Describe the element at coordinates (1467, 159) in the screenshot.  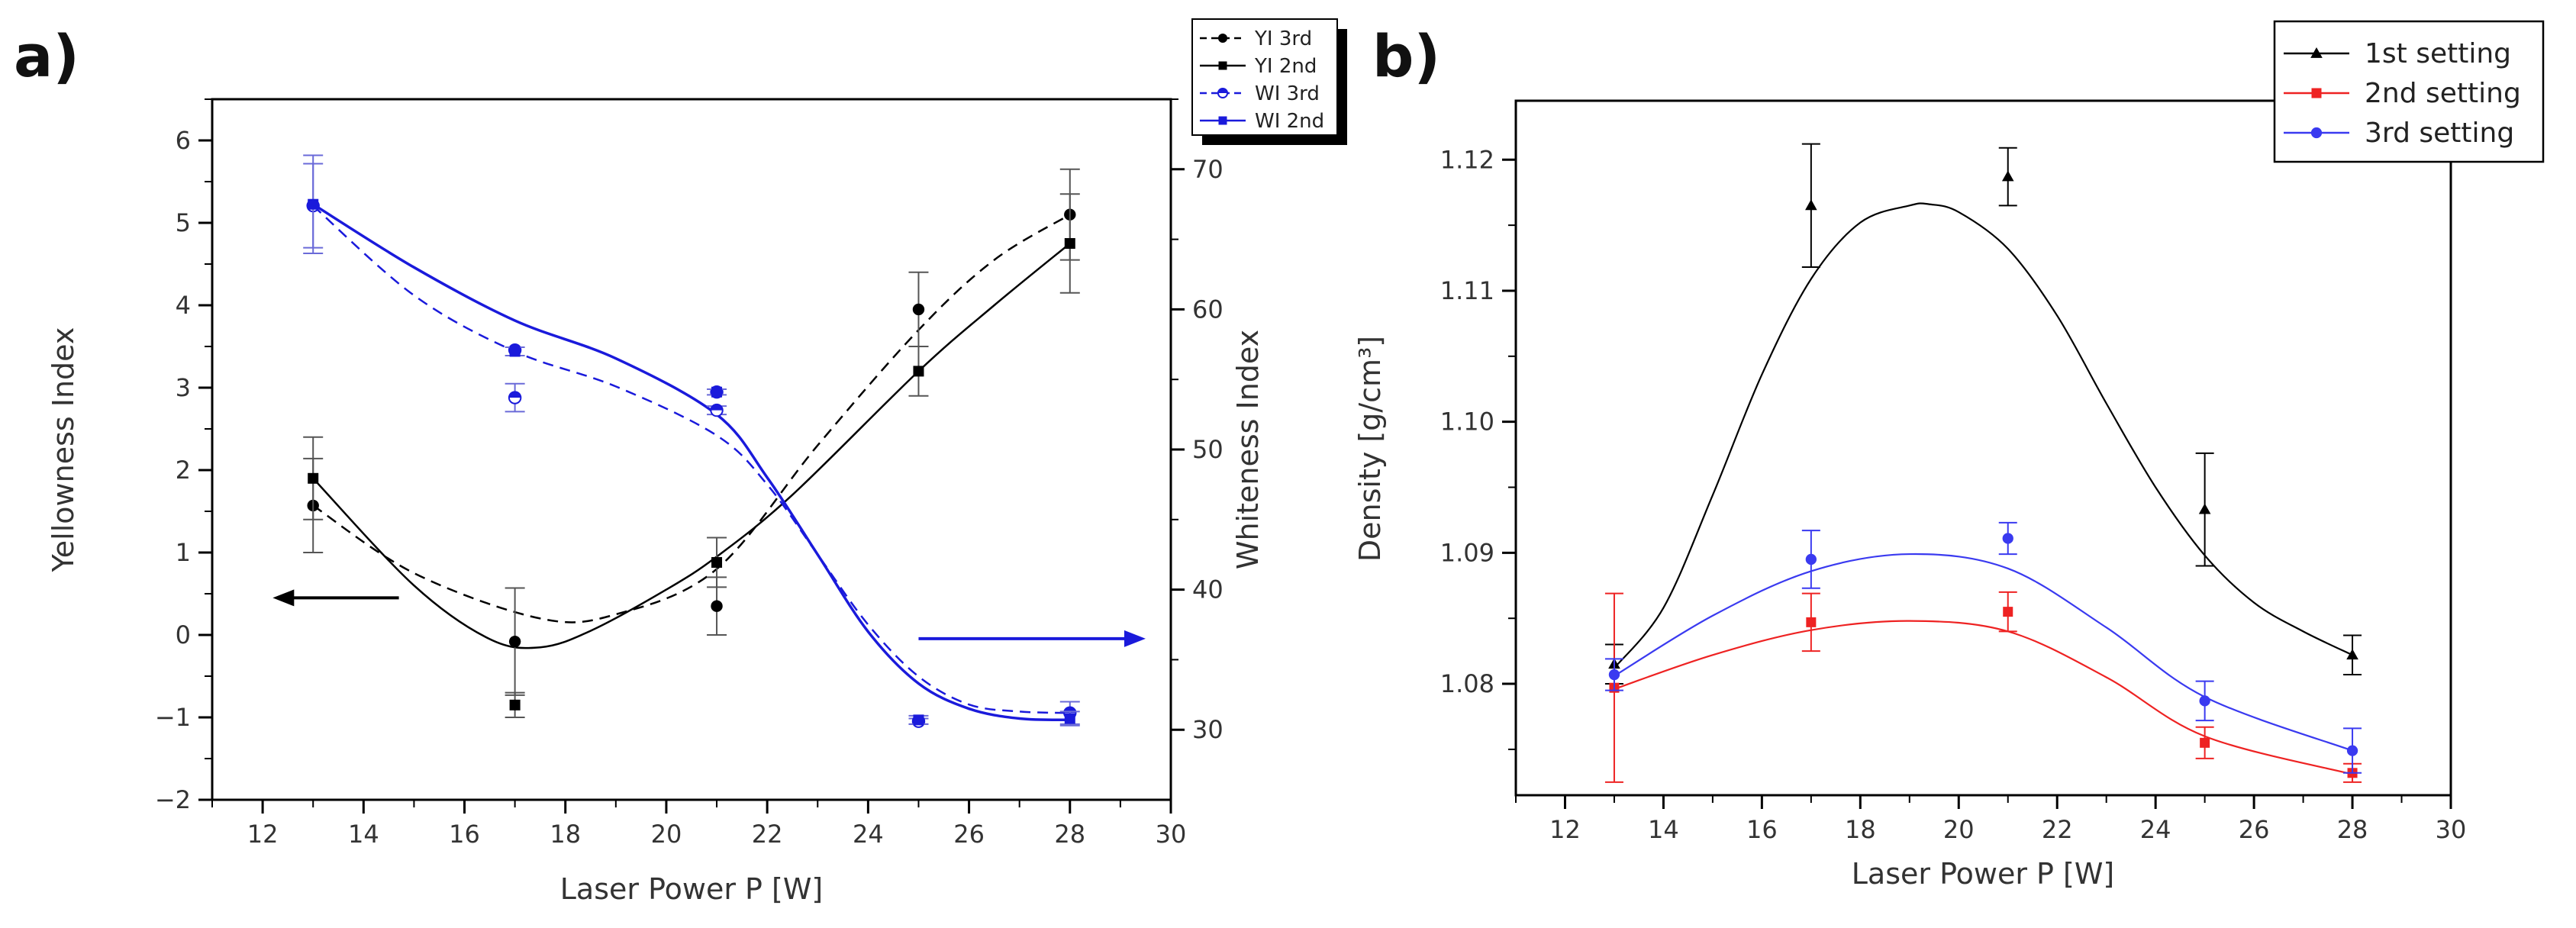
I see `y-tick-label-b: 1.12` at that location.